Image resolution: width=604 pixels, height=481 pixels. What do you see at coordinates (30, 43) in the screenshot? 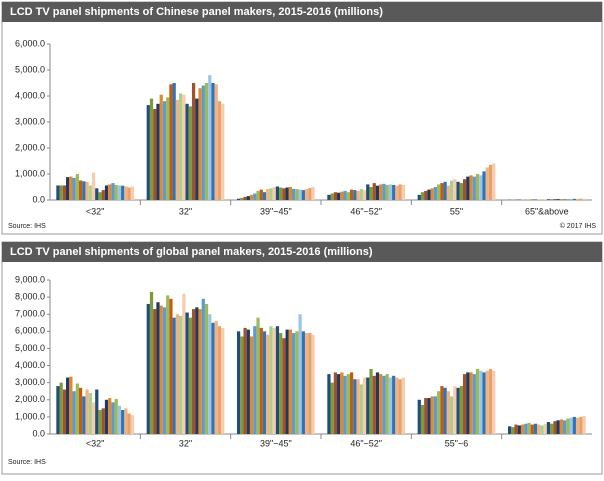
I see `y-tick-label: 6,000.0` at bounding box center [30, 43].